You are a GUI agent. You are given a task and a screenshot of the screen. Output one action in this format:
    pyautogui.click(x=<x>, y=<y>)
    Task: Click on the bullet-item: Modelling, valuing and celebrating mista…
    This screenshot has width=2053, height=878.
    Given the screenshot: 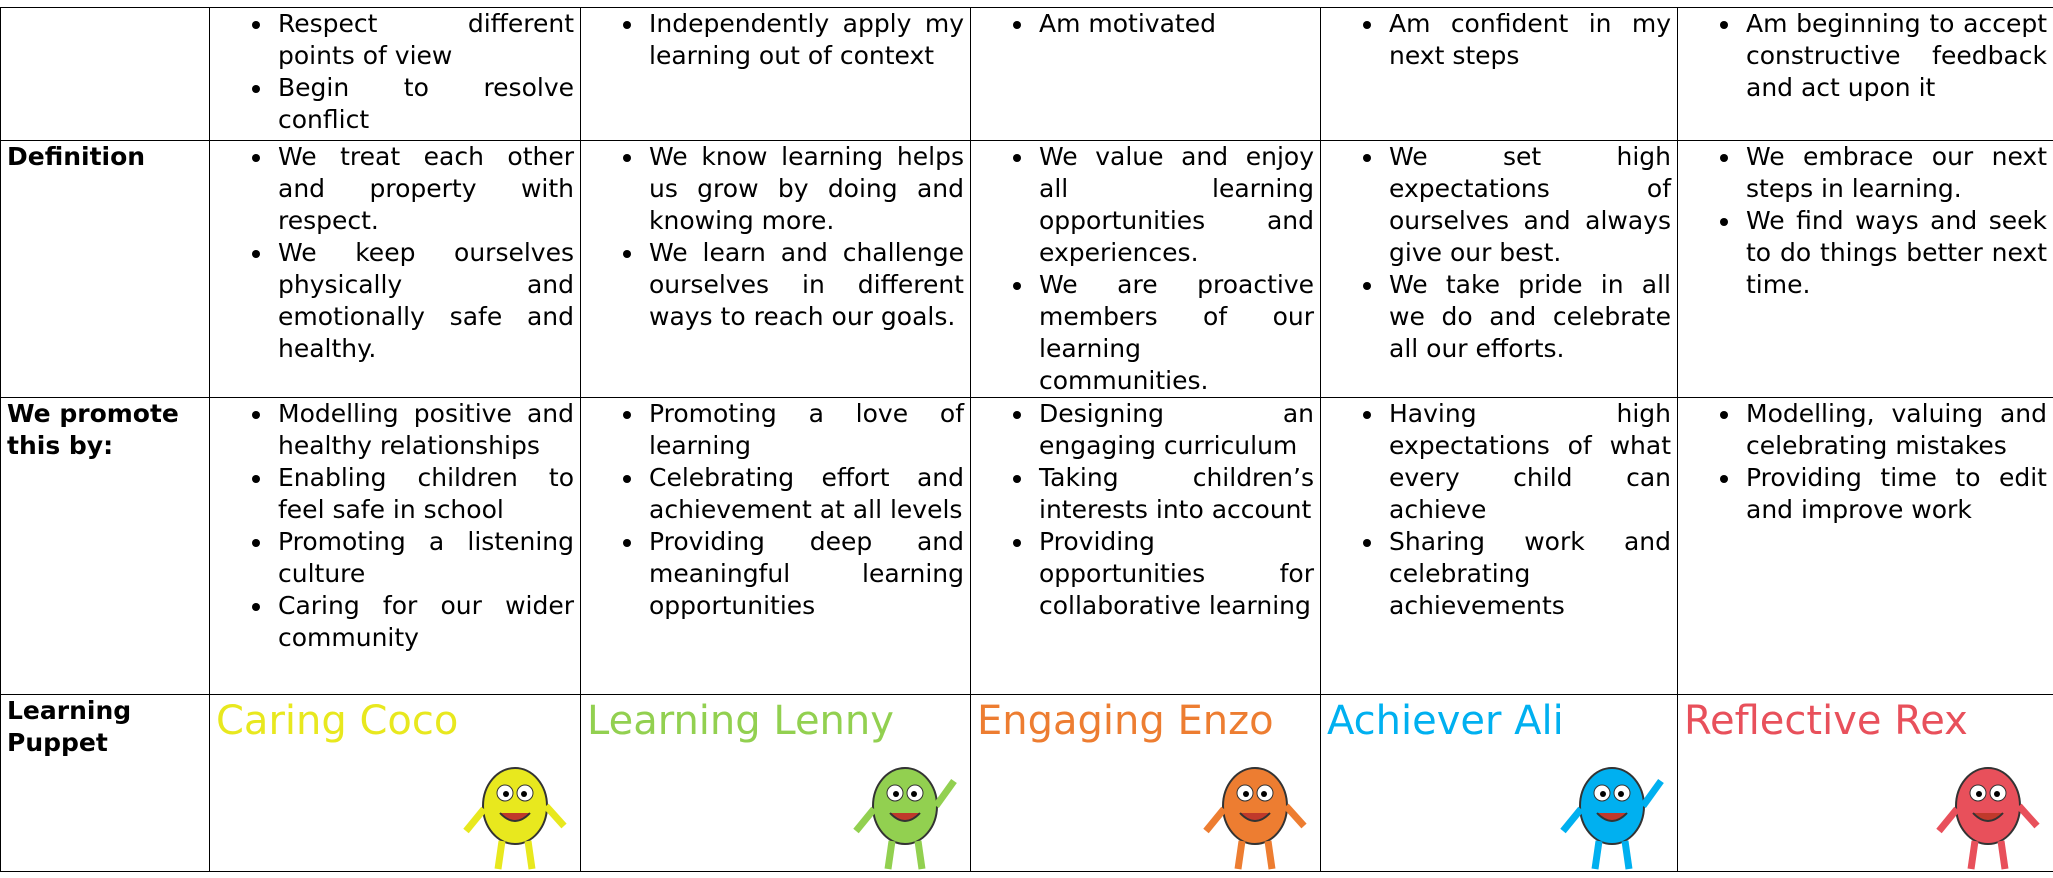 What is the action you would take?
    pyautogui.click(x=1894, y=430)
    